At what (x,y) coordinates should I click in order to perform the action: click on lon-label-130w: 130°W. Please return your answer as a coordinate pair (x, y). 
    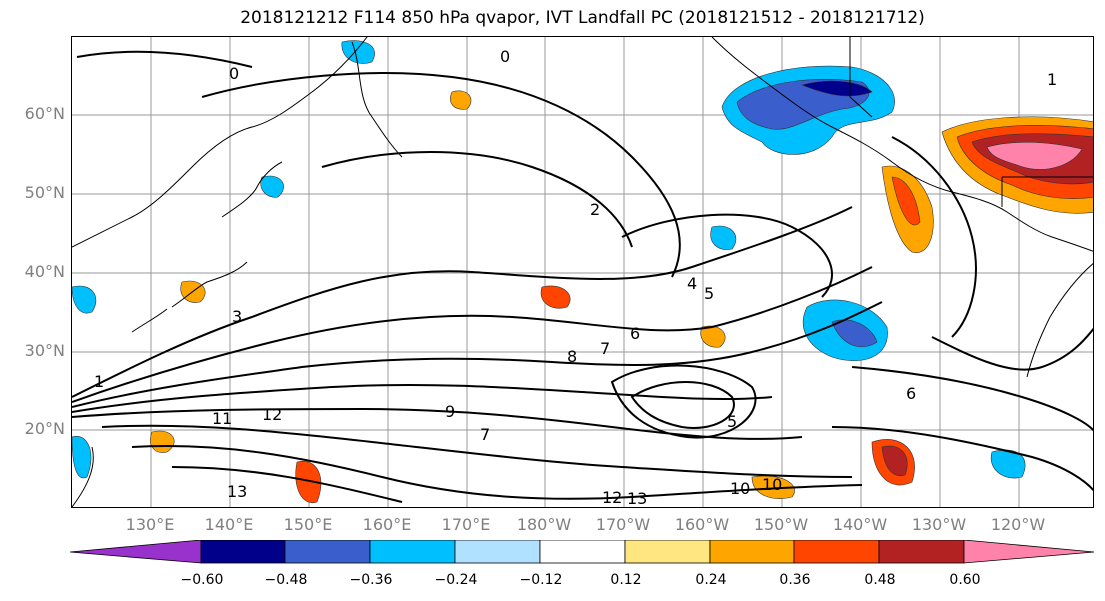
    Looking at the image, I should click on (939, 524).